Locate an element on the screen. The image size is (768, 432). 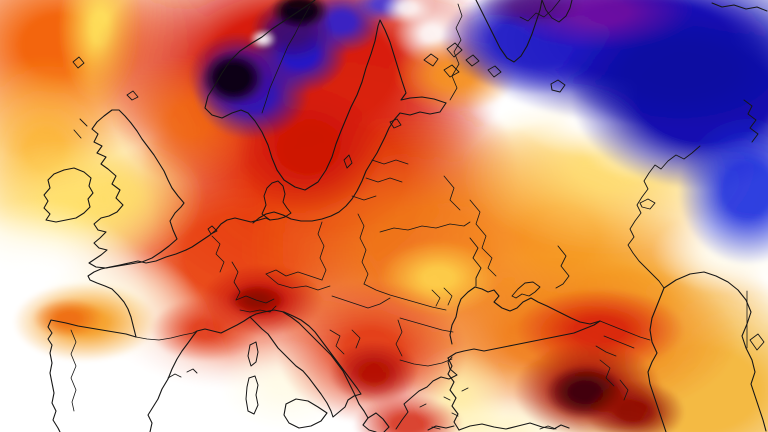
border-bulgaria-greece is located at coordinates (426, 362).